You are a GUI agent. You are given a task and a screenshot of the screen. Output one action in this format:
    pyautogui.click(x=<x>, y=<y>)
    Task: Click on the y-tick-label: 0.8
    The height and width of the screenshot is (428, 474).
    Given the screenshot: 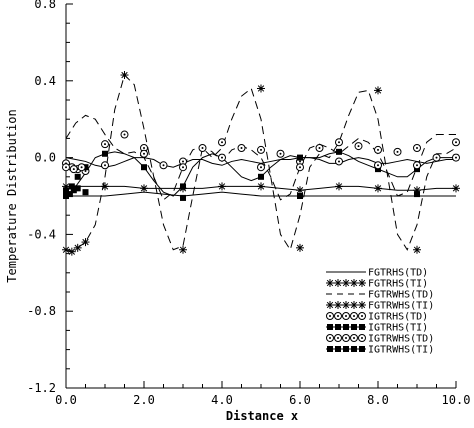 What is the action you would take?
    pyautogui.click(x=45, y=5)
    